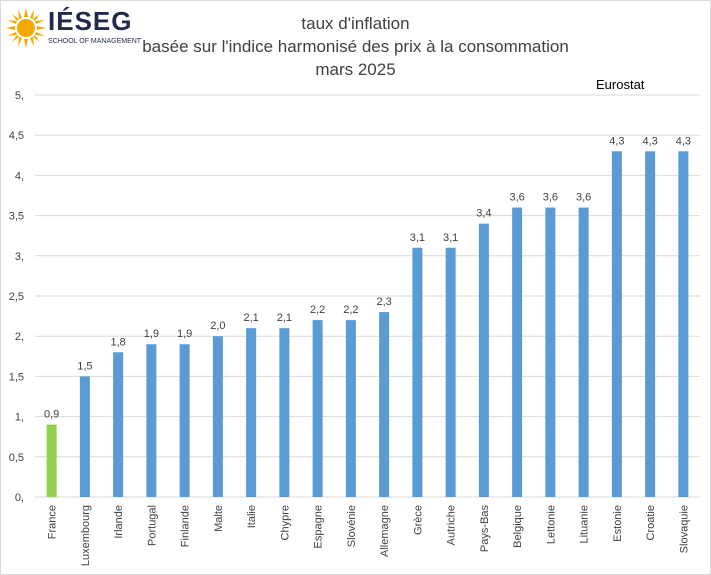  Describe the element at coordinates (284, 412) in the screenshot. I see `bar-chypre` at that location.